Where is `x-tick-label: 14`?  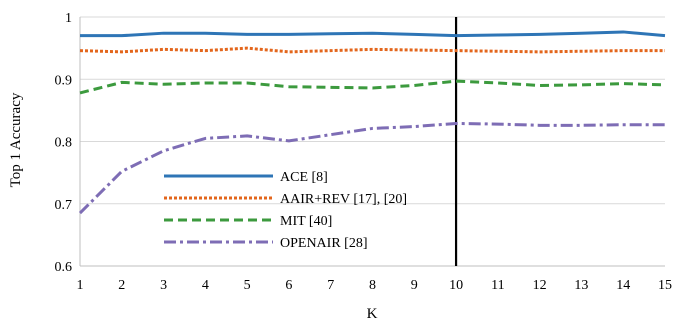
x-tick-label: 14 is located at coordinates (623, 285).